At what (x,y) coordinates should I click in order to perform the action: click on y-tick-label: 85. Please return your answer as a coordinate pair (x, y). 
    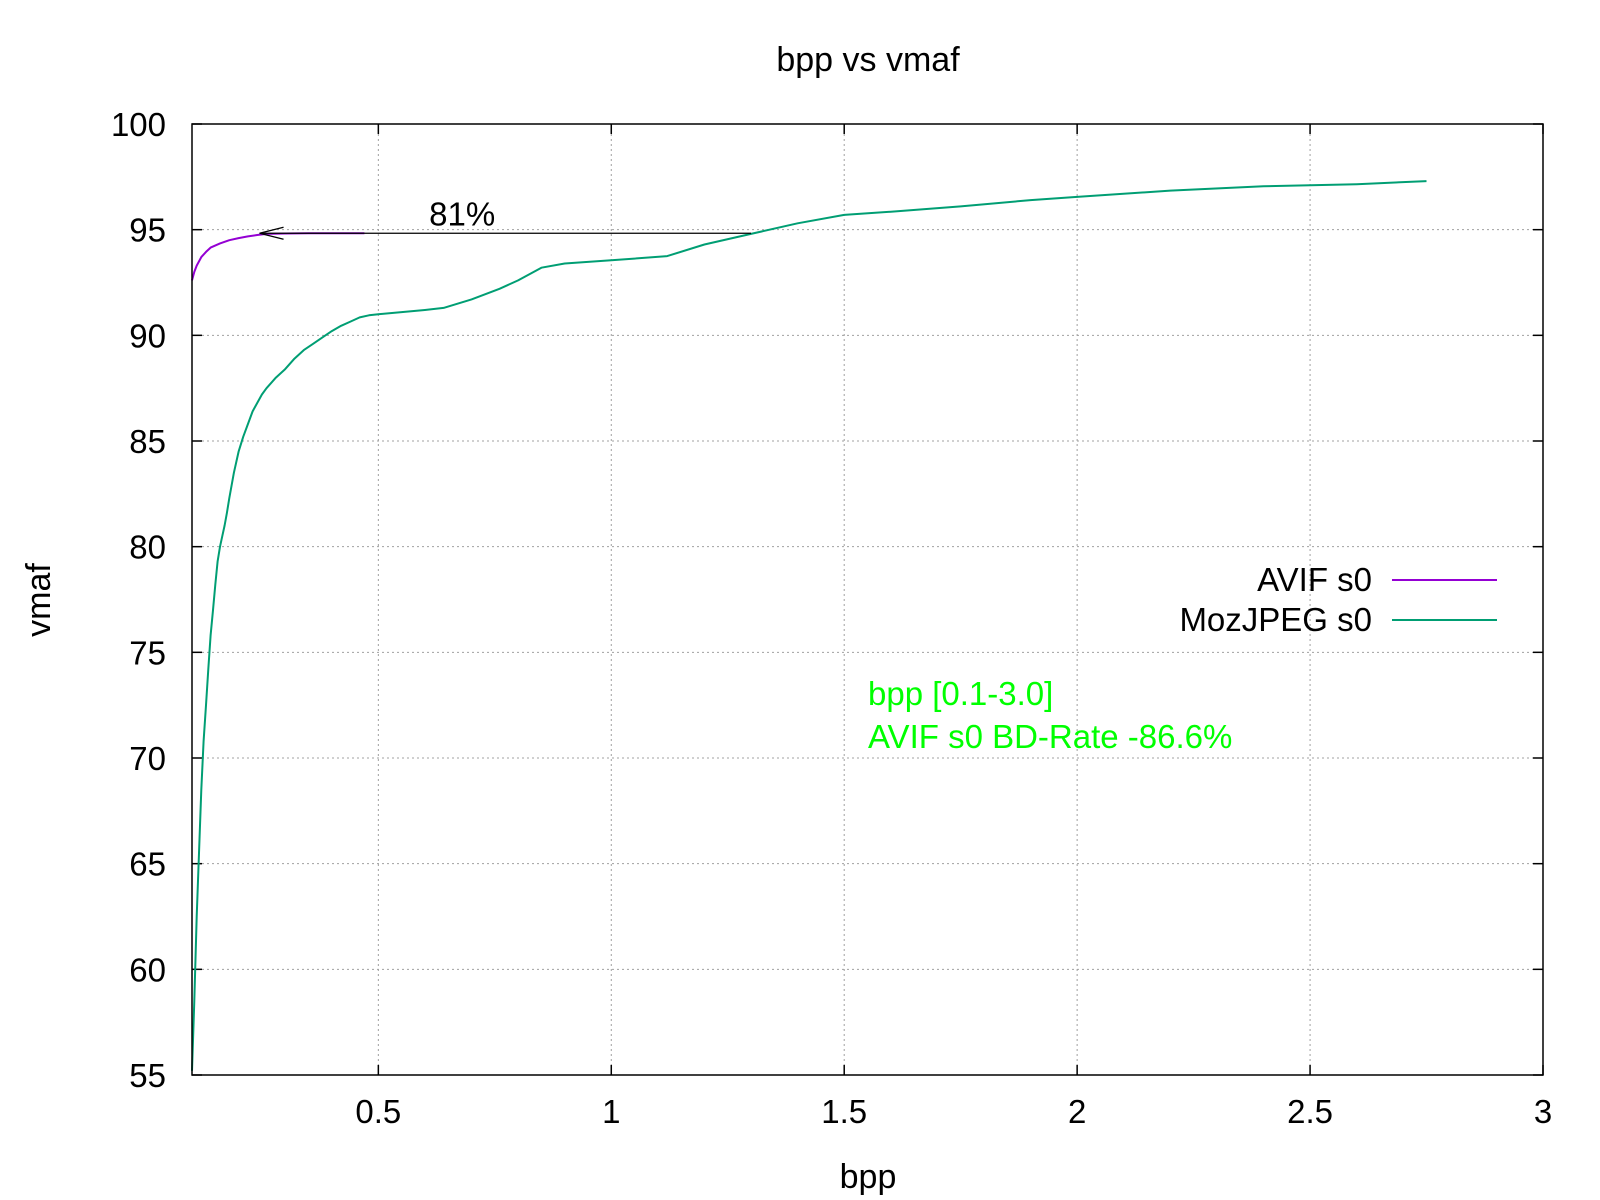
    Looking at the image, I should click on (147, 441).